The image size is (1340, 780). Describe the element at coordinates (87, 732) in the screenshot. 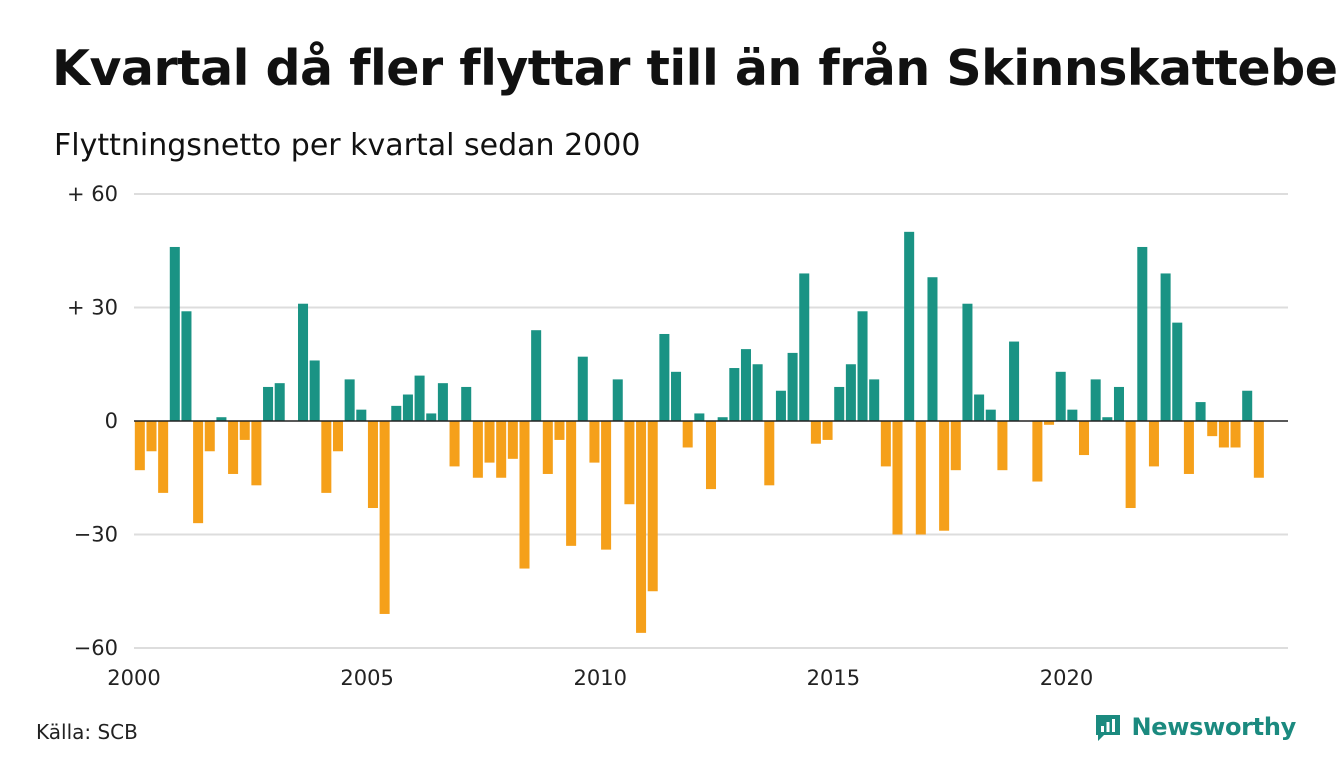

I see `source-note: Källa: SCB` at that location.